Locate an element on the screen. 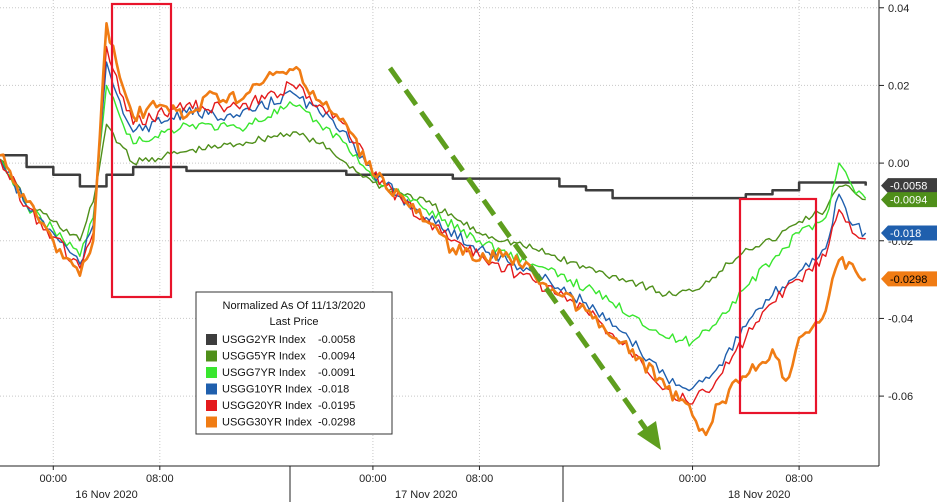 Image resolution: width=937 pixels, height=502 pixels. legend-box is located at coordinates (294, 363).